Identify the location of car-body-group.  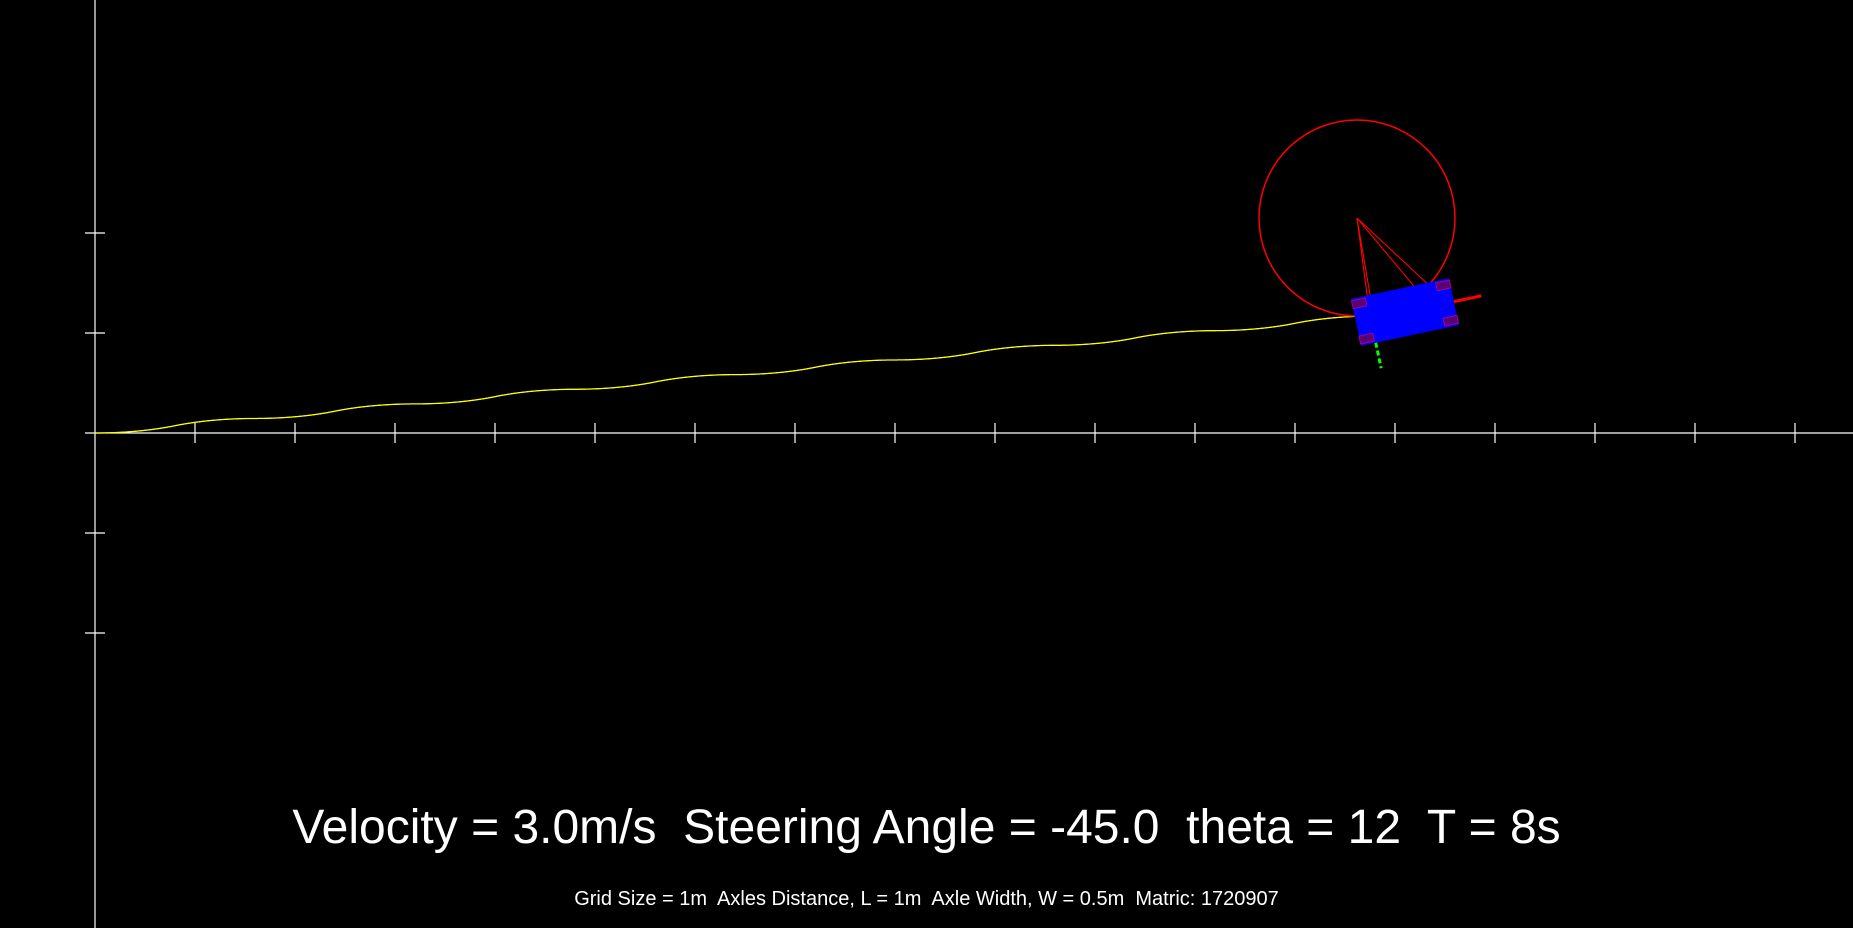
(1416, 323).